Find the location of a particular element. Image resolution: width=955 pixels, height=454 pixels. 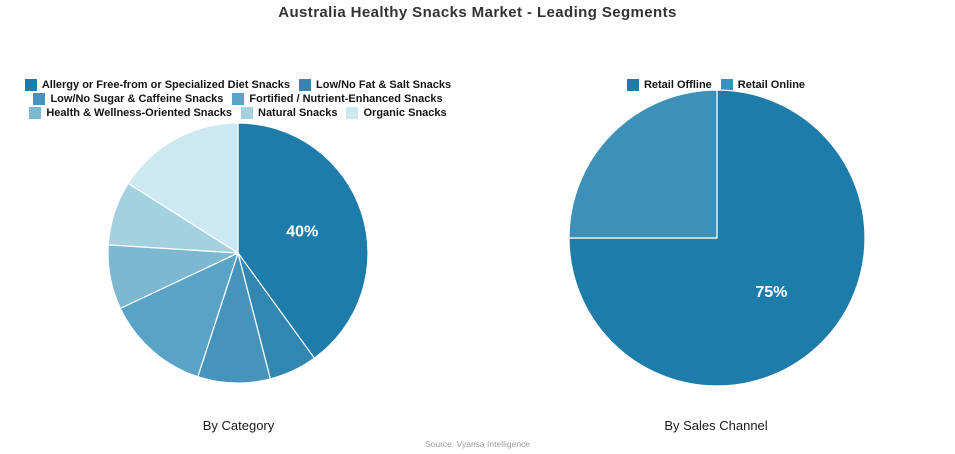

legend-label: Fortified / Nutrient-Enhanced Snacks is located at coordinates (346, 99).